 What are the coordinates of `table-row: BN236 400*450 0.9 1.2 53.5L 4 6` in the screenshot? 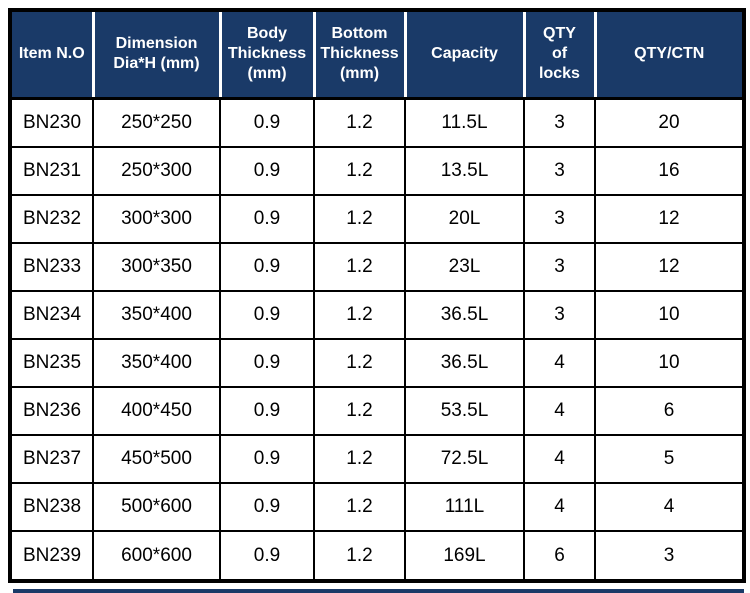 It's located at (377, 411).